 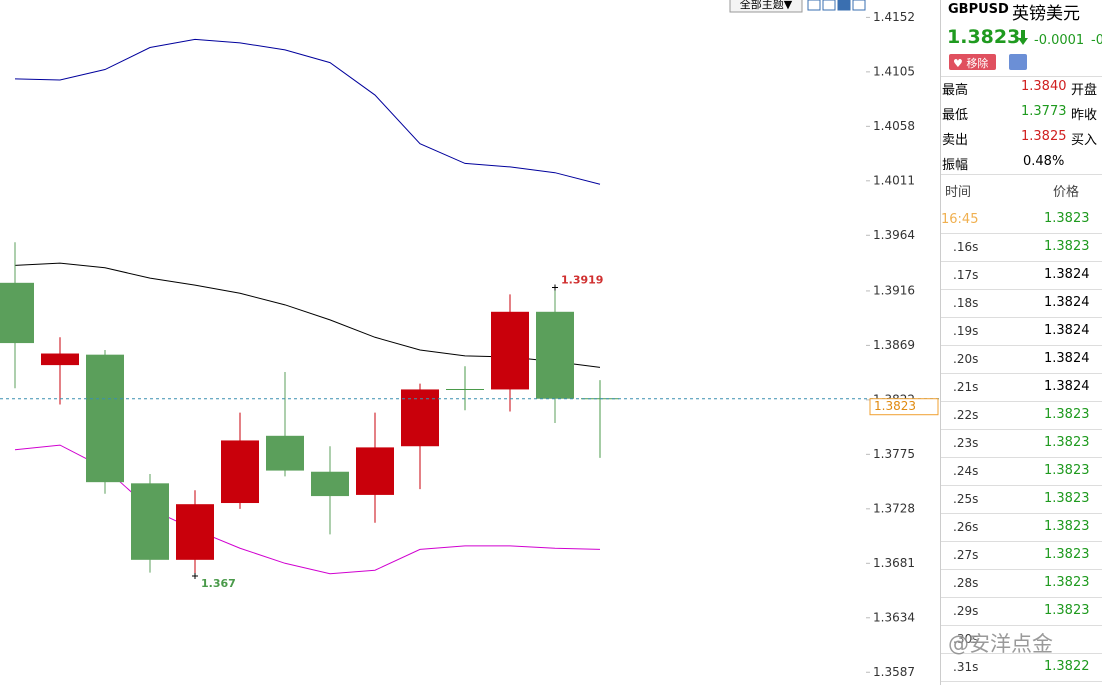 I want to click on tick-time: .22s, so click(x=966, y=415).